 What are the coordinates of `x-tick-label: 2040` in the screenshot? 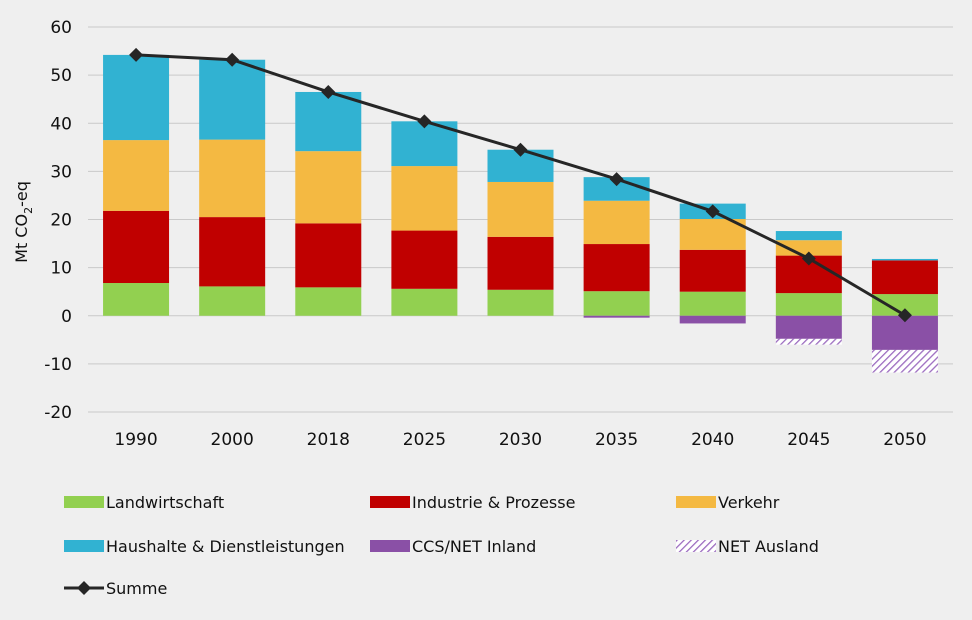 It's located at (712, 440).